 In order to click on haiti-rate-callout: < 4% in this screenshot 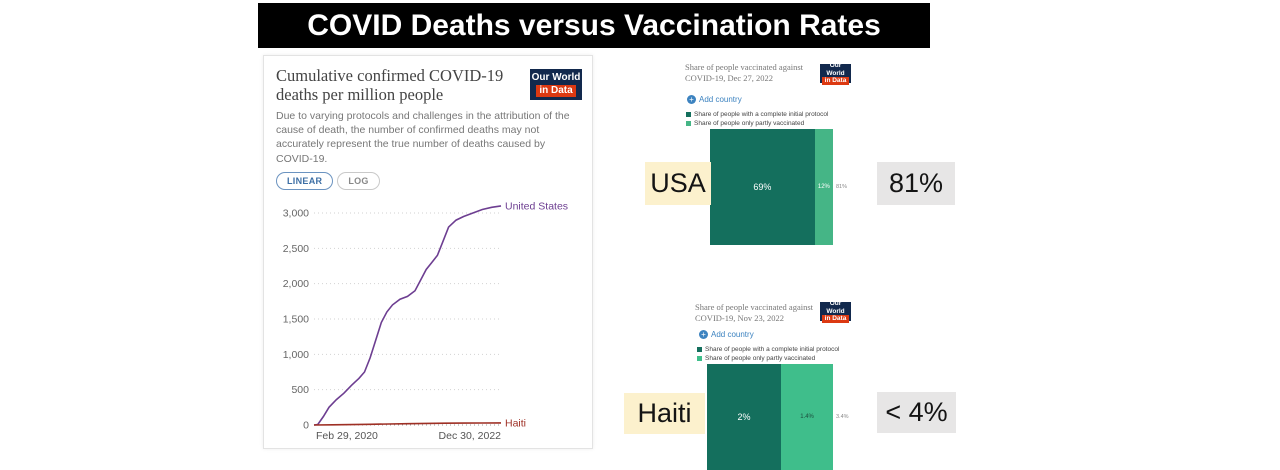, I will do `click(916, 412)`.